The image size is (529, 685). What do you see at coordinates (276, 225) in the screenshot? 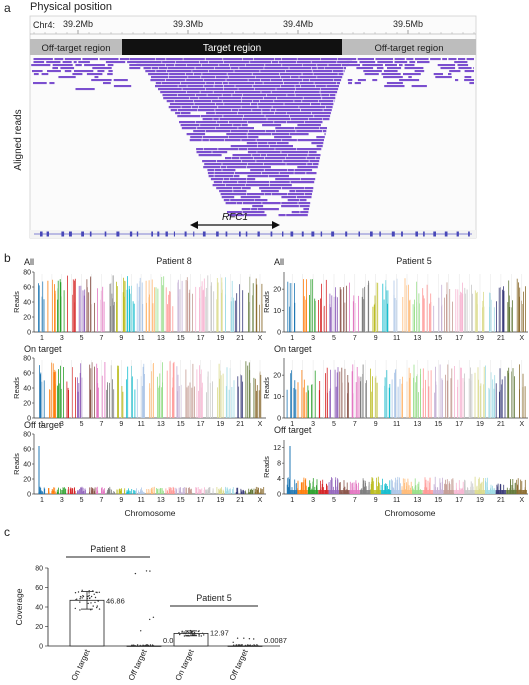
I see `gene-arrow-right-head` at bounding box center [276, 225].